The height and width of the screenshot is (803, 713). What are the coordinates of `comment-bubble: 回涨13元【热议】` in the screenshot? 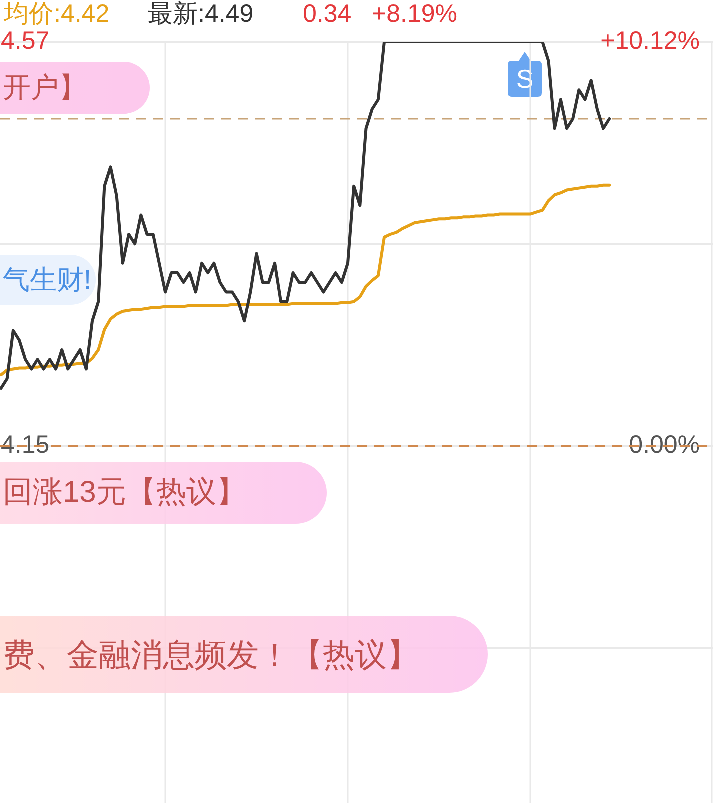 It's located at (163, 493).